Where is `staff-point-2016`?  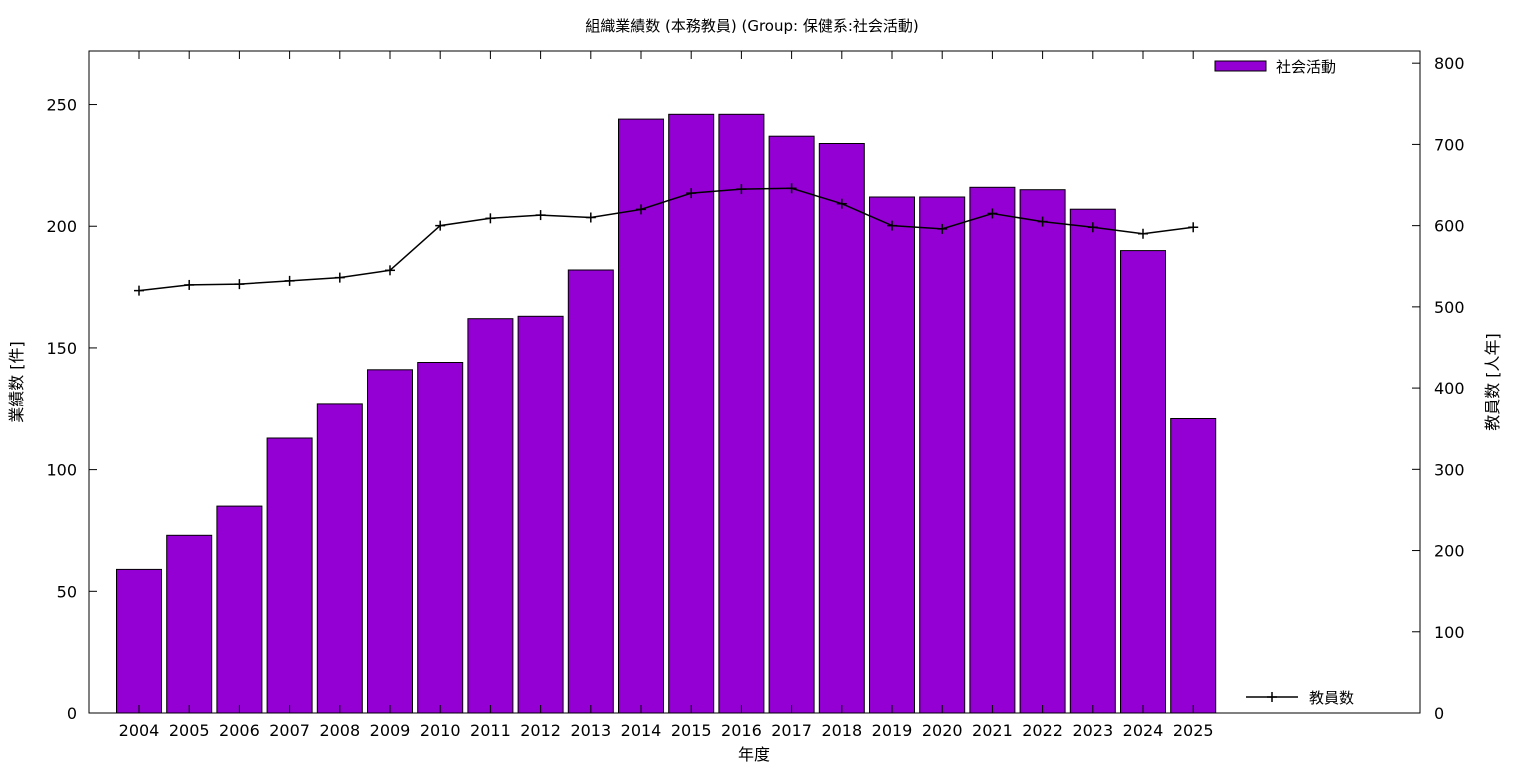 staff-point-2016 is located at coordinates (741, 189).